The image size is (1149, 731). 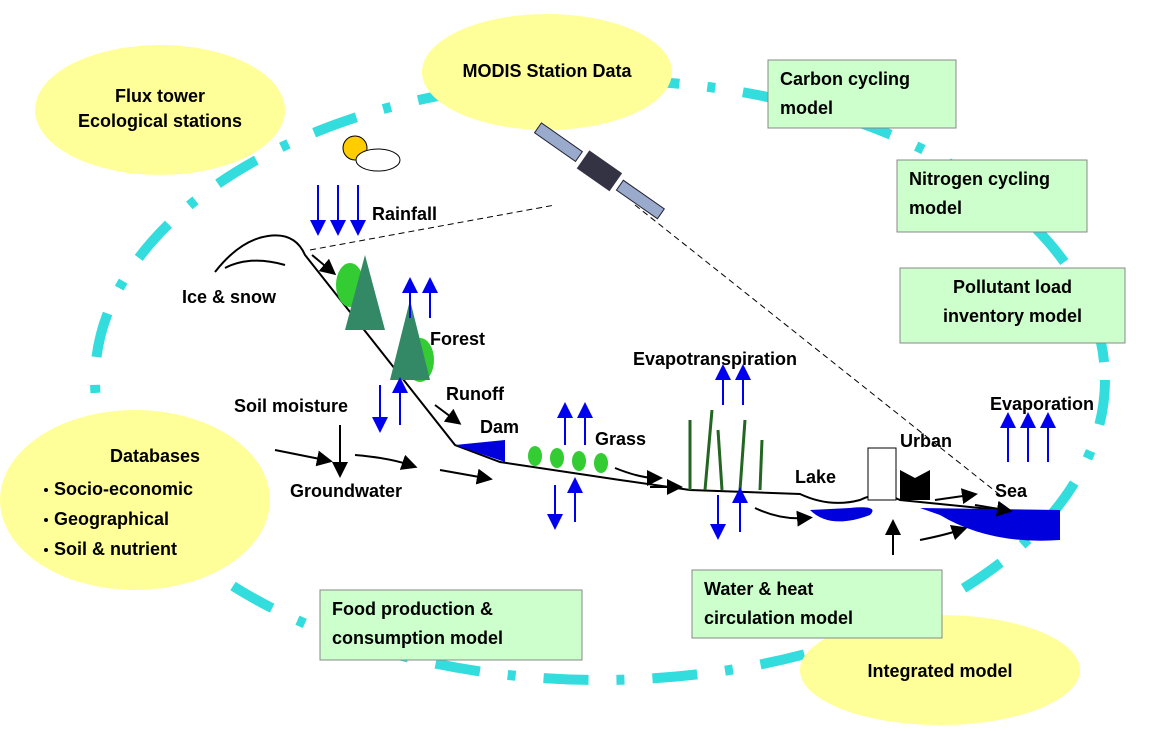 I want to click on label: Forest, so click(x=457, y=339).